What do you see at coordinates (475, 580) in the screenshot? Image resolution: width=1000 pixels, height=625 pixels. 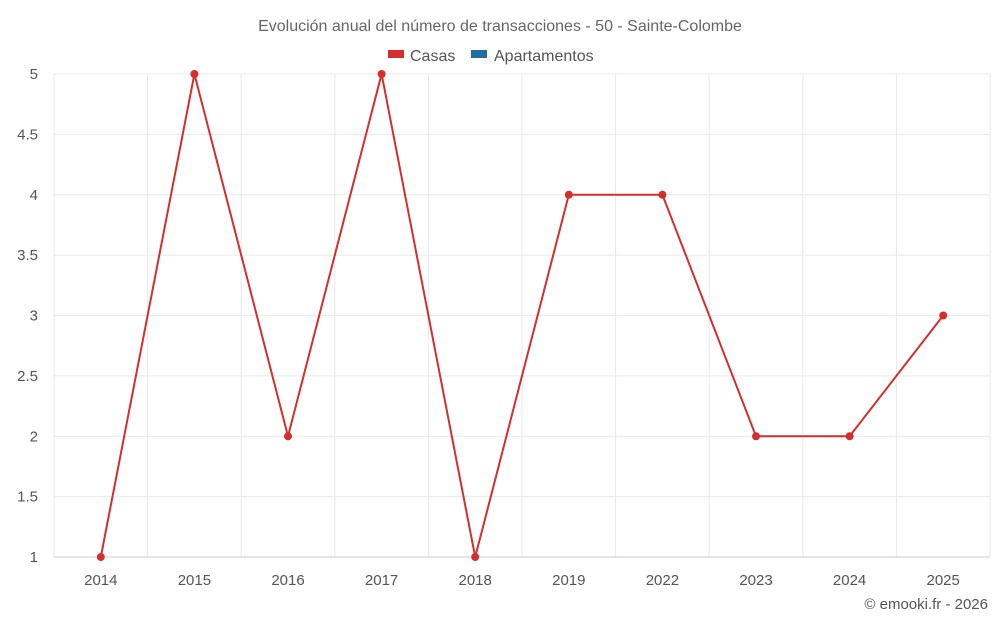 I see `x-tick-label: 2018` at bounding box center [475, 580].